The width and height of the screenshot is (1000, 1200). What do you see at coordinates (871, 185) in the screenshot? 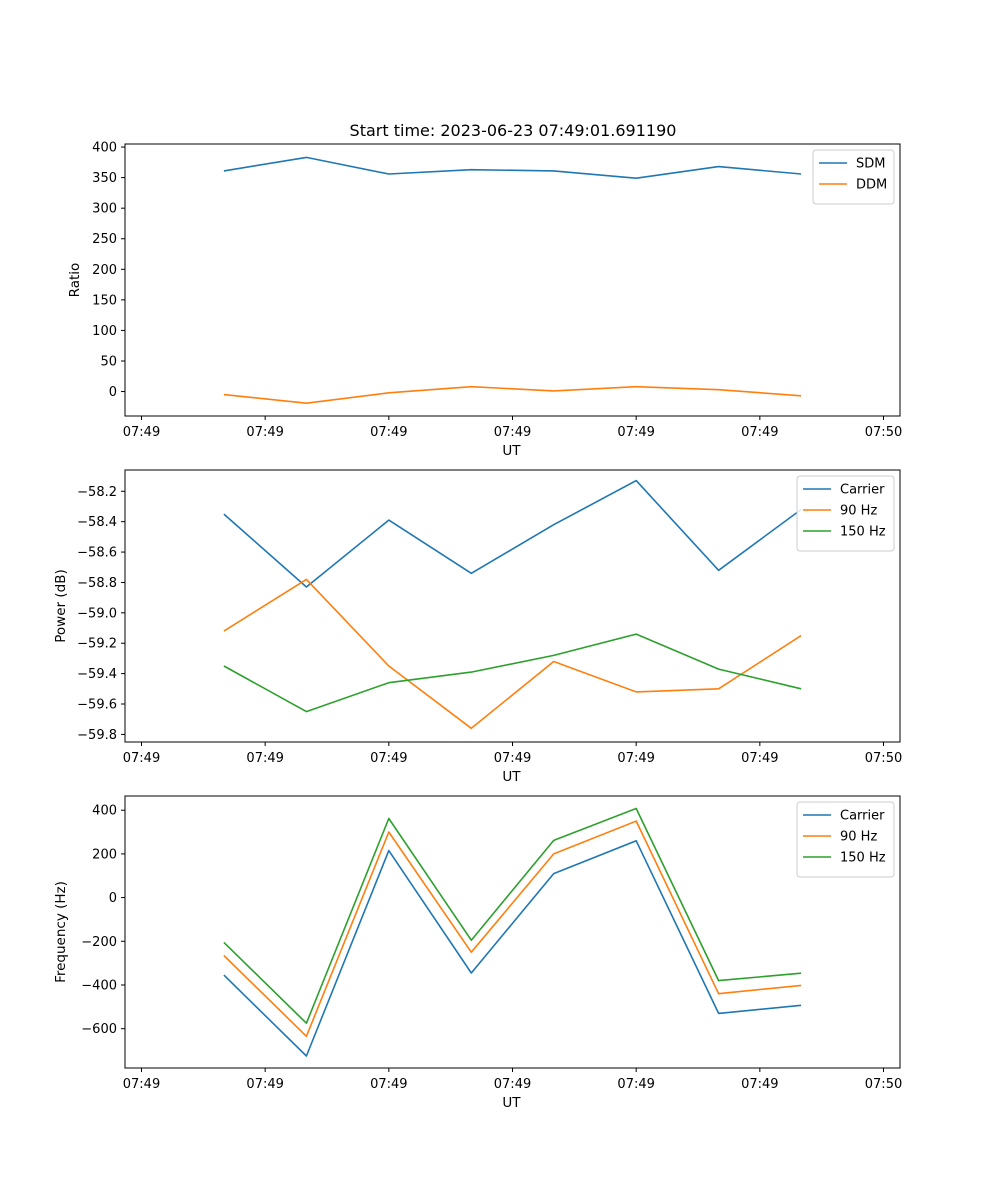
I see `legend-label: DDM` at bounding box center [871, 185].